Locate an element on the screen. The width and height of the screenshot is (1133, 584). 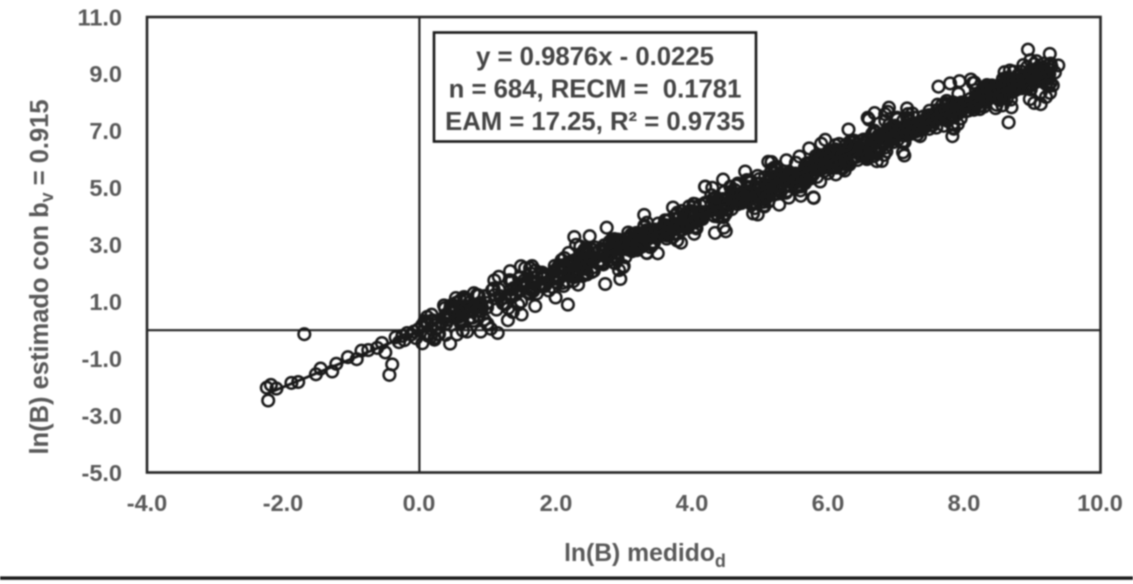
svg-text: 9.0 is located at coordinates (105, 74).